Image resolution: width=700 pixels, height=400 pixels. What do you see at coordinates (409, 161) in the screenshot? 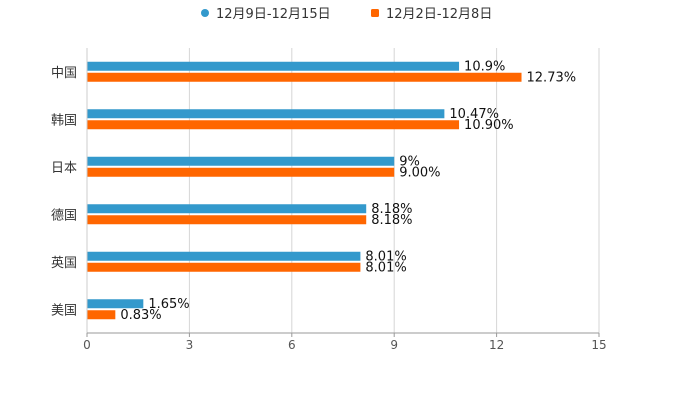
I see `data-label: 9%` at bounding box center [409, 161].